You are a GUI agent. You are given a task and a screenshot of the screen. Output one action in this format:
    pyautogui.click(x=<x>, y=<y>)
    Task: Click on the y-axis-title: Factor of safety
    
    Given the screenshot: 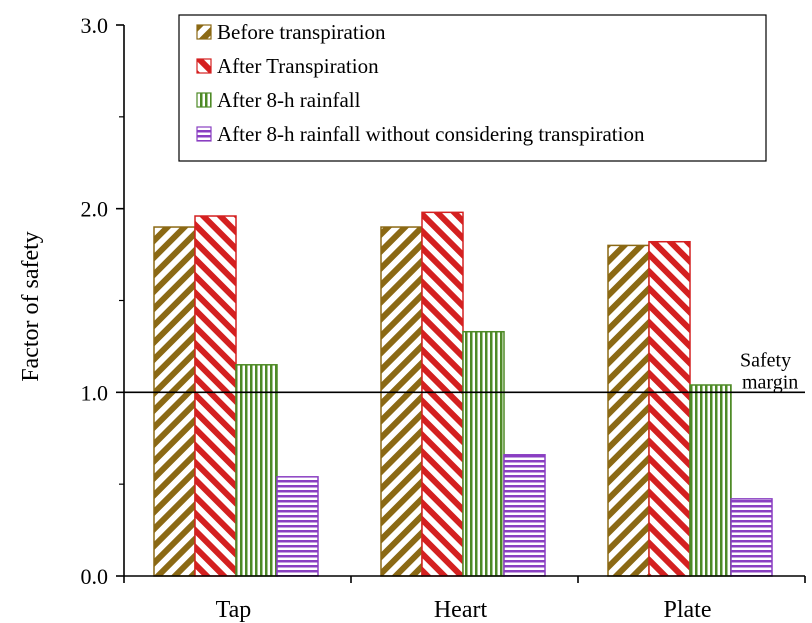 What is the action you would take?
    pyautogui.click(x=31, y=306)
    